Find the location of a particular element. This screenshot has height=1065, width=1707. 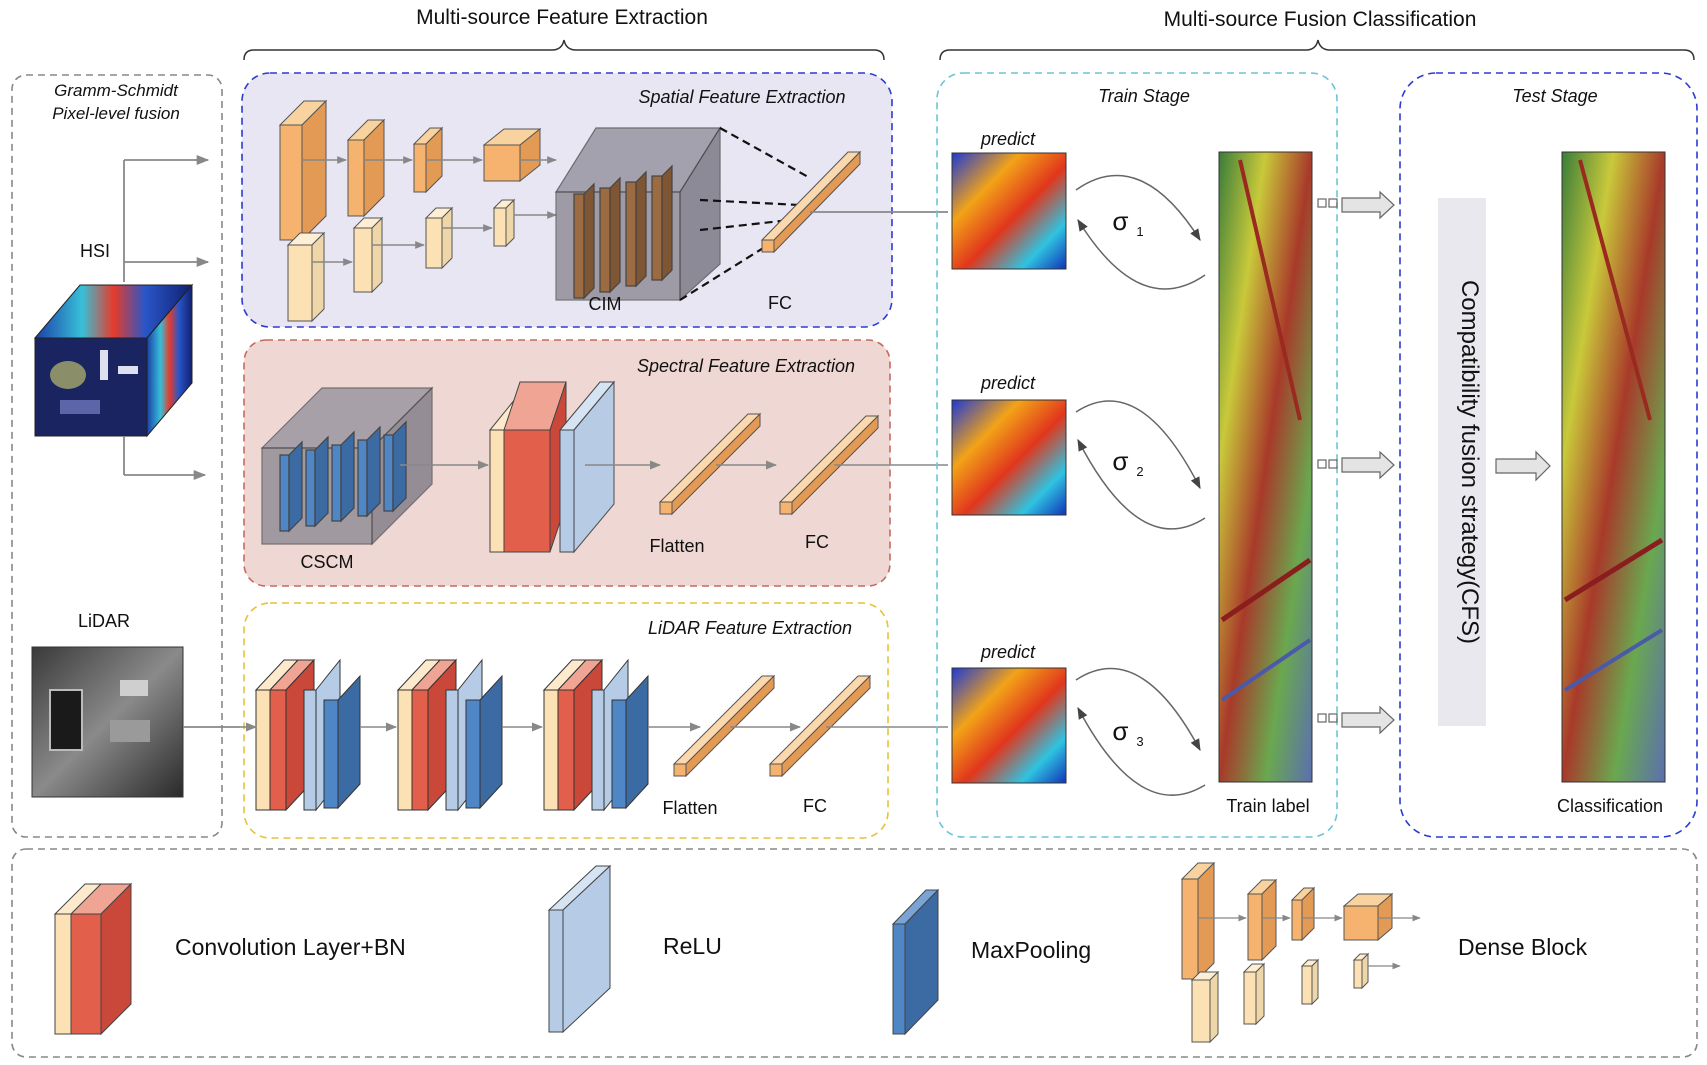

lidar-flatten-label: Flatten is located at coordinates (689, 808).